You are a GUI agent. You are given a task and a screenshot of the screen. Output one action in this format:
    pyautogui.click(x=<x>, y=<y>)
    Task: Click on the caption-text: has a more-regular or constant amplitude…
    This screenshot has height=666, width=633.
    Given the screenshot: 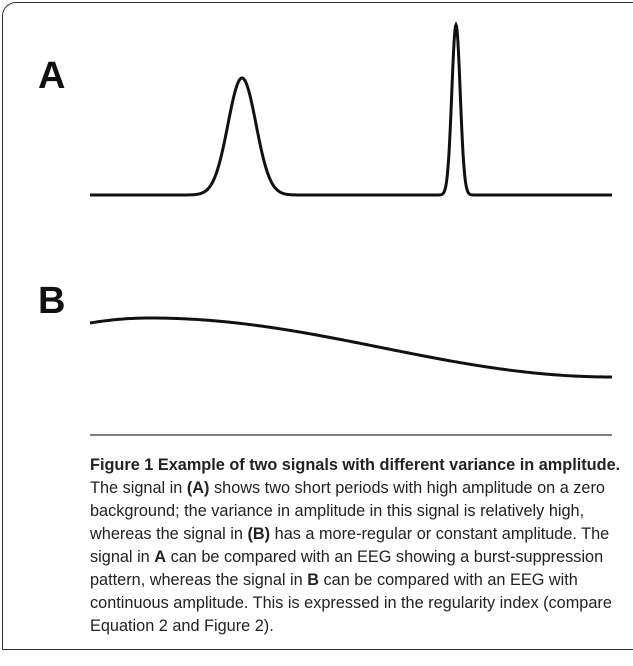 What is the action you would take?
    pyautogui.click(x=350, y=545)
    